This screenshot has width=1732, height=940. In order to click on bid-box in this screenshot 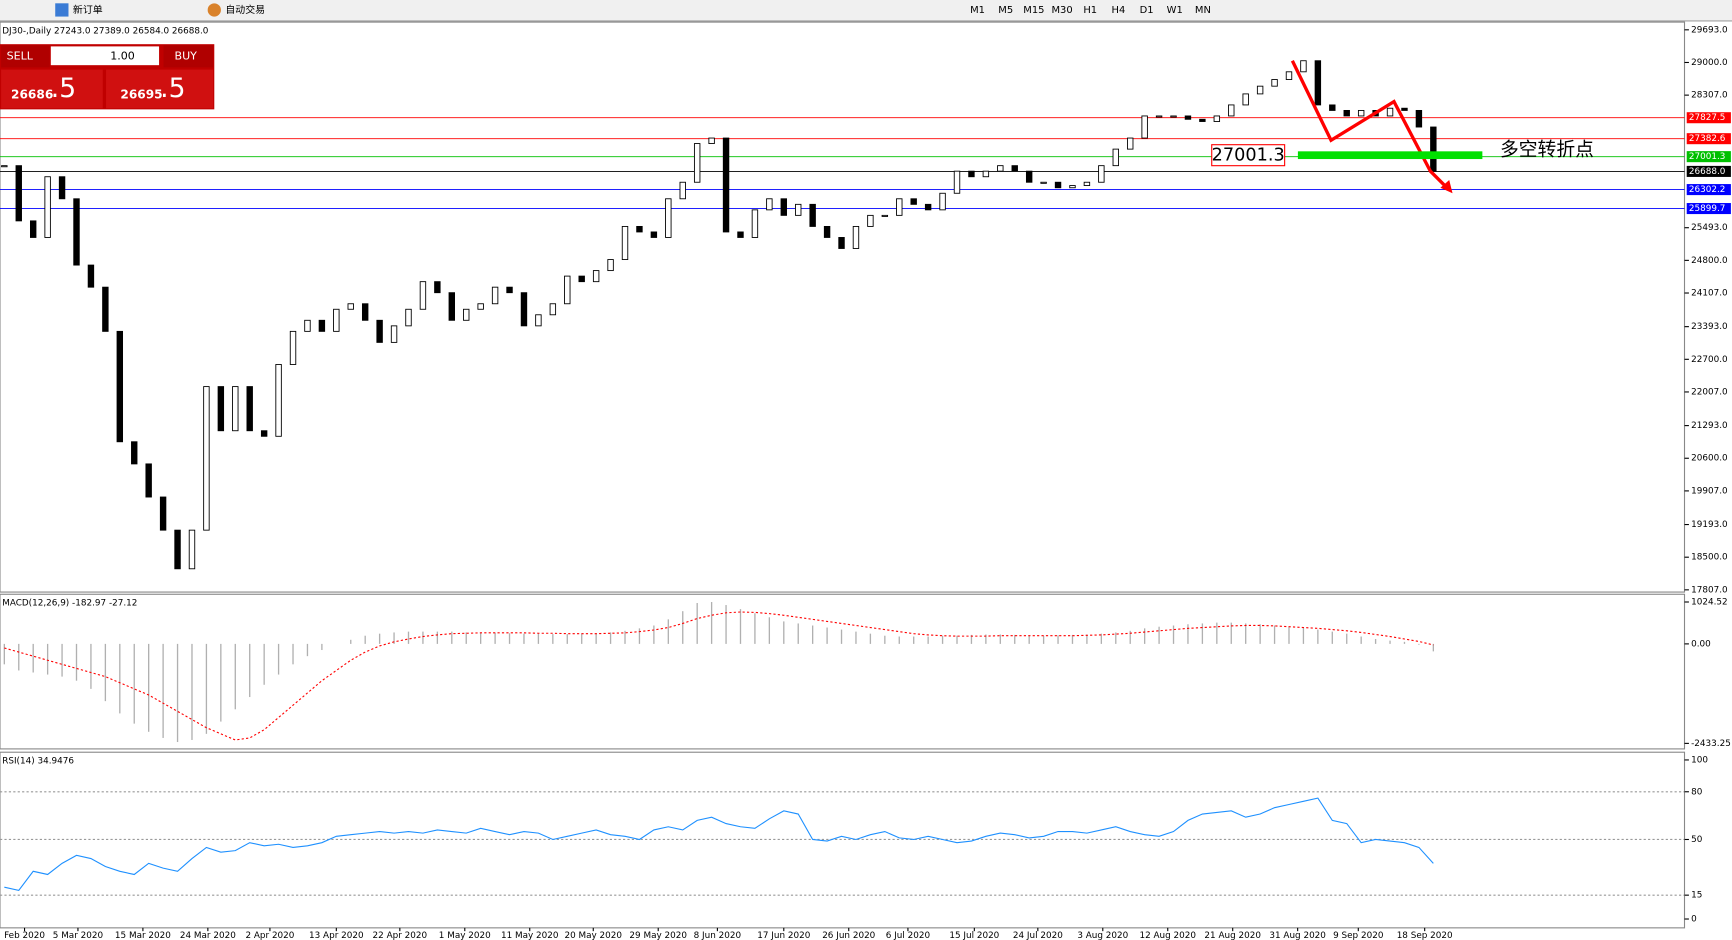, I will do `click(52, 89)`.